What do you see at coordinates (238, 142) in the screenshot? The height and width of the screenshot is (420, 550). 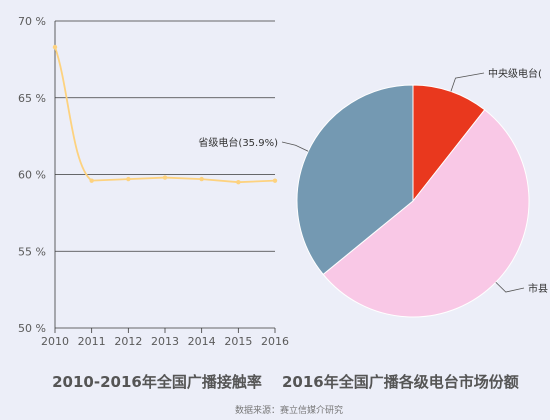 I see `slice-label: 省级电台(35.9%)` at bounding box center [238, 142].